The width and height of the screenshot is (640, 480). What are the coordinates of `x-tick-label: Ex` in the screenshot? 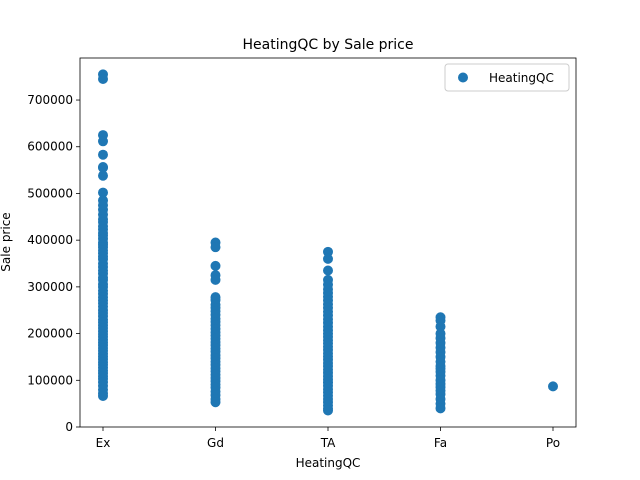 It's located at (103, 443).